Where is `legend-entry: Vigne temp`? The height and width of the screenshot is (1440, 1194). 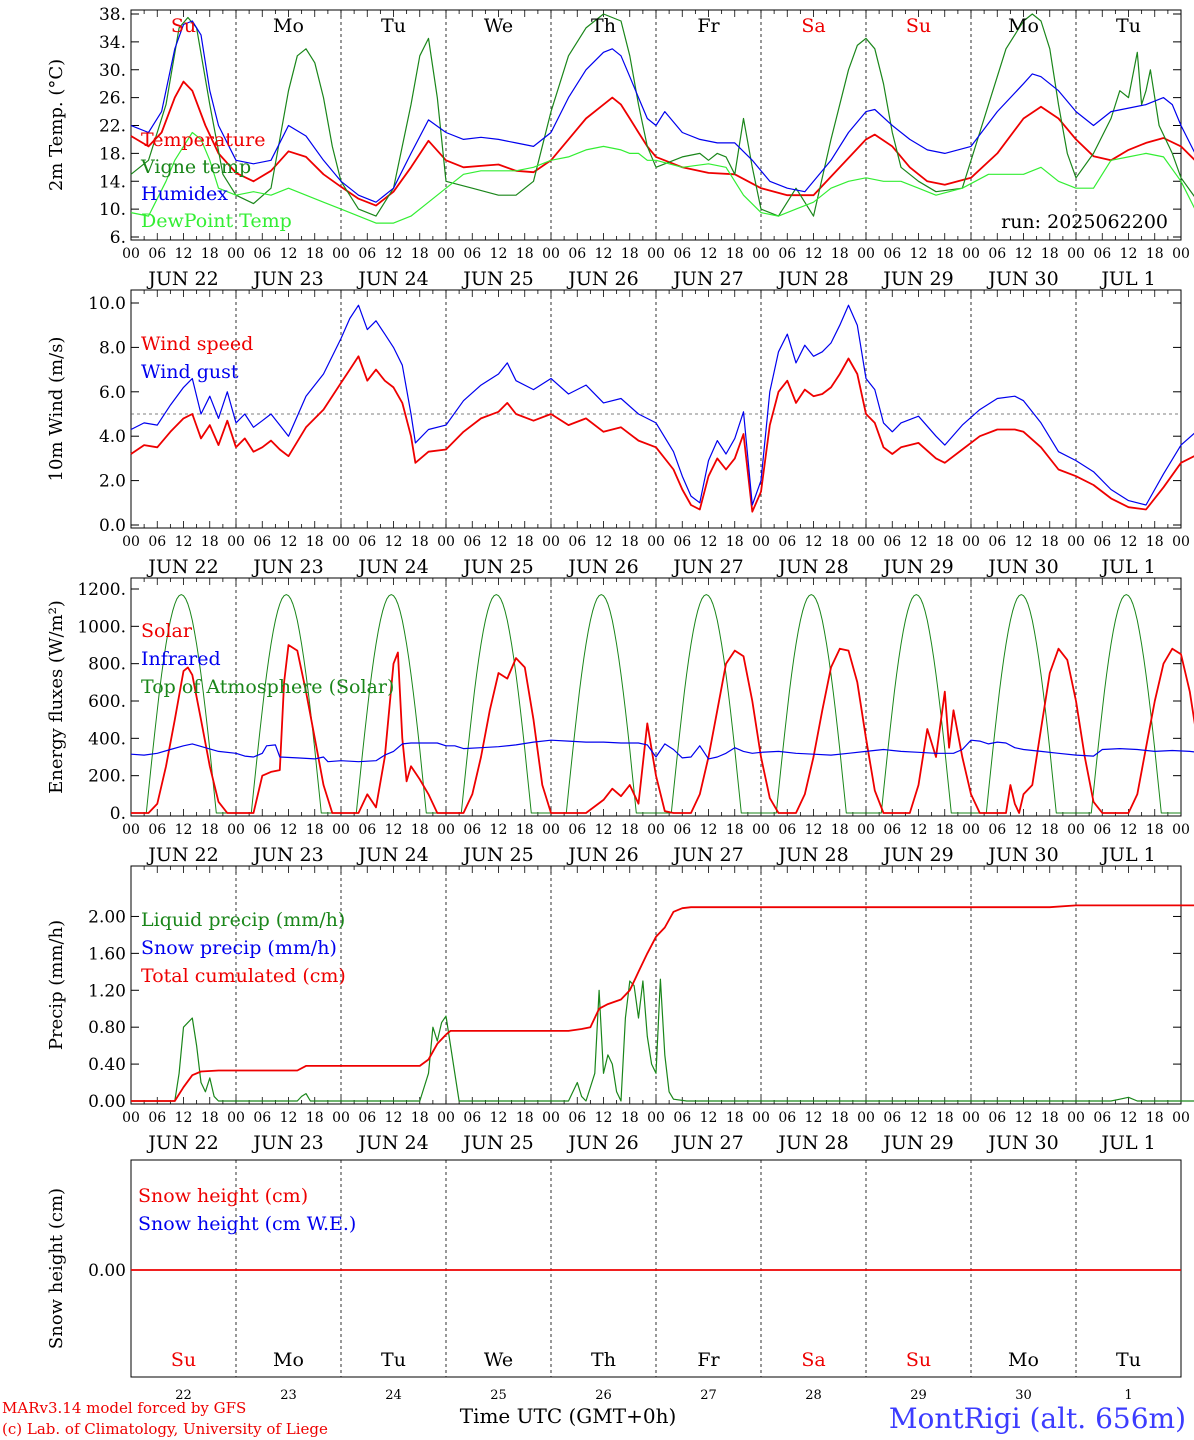
legend-entry: Vigne temp is located at coordinates (195, 167).